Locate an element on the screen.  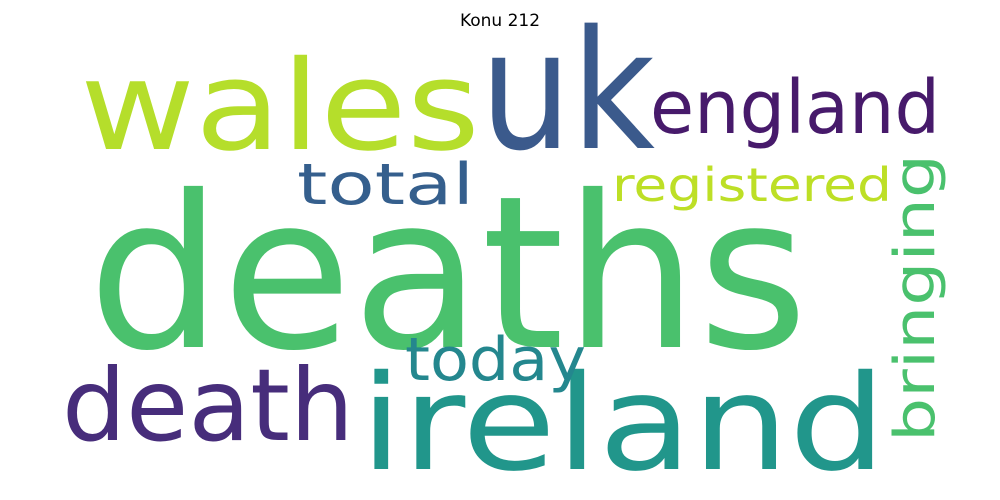
word-registered: registered is located at coordinates (752, 185).